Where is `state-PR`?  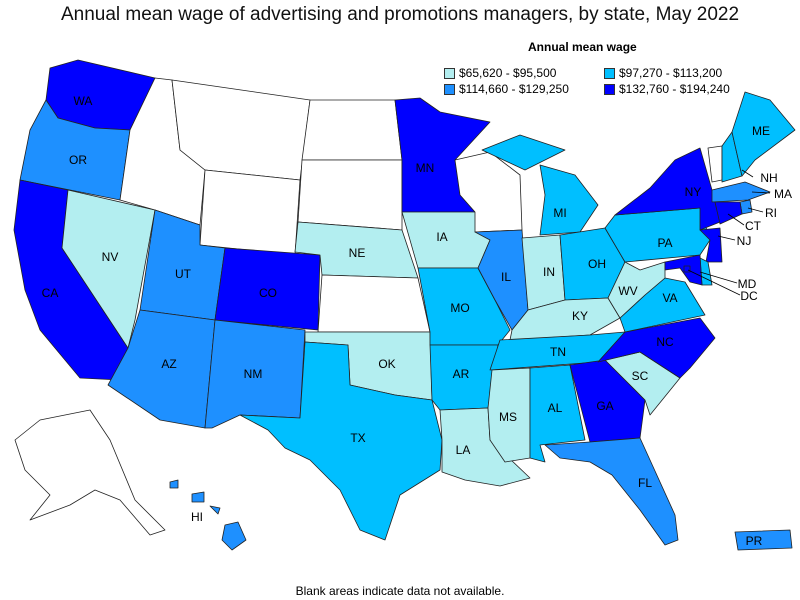
state-PR is located at coordinates (763, 540).